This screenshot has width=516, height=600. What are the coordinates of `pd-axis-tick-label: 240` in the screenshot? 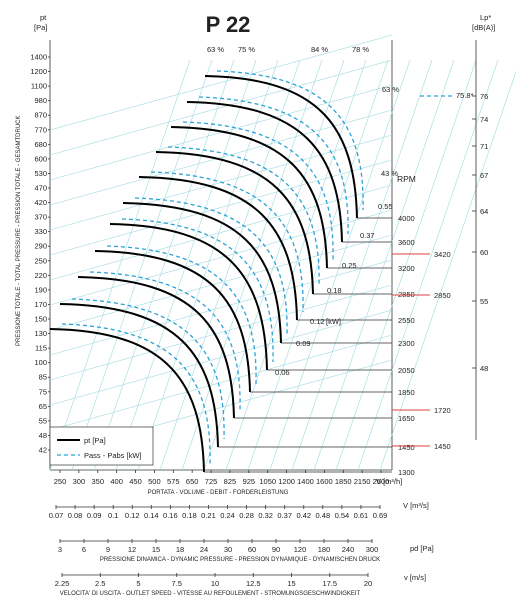 It's located at (348, 549).